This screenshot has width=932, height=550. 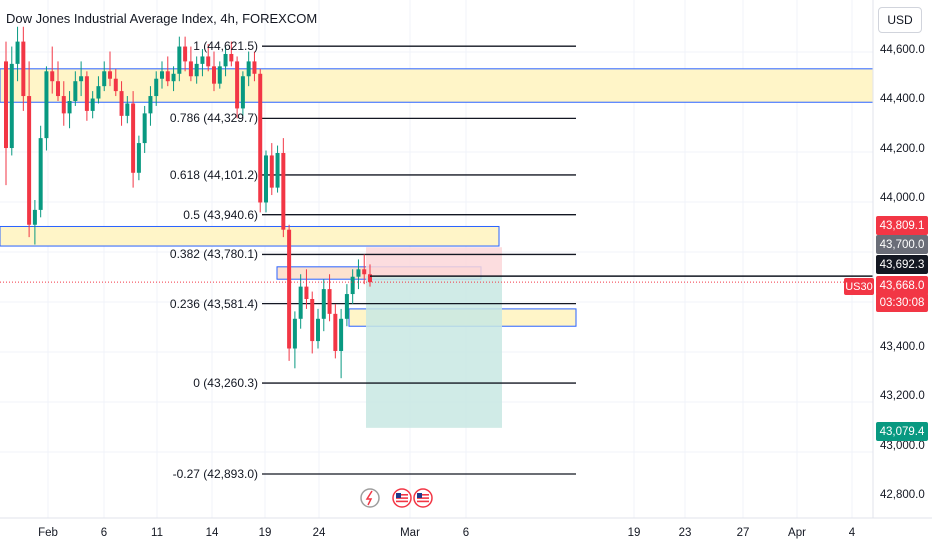 I want to click on fib-label: 1 (44,621.5), so click(x=225, y=46).